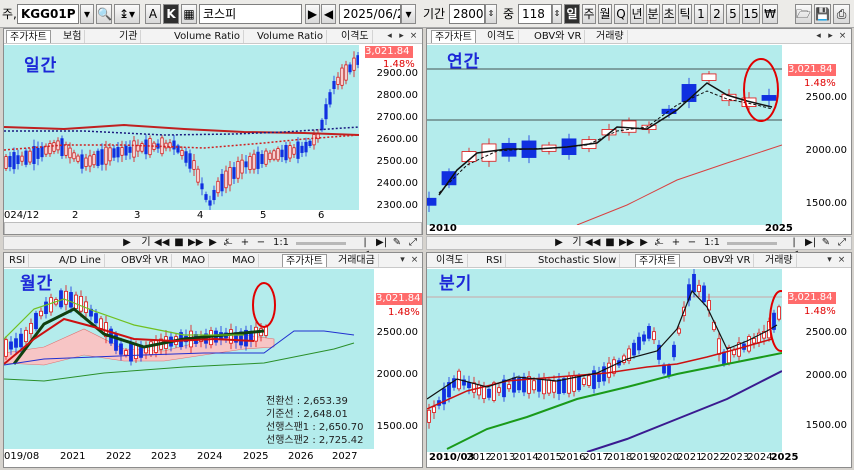 This screenshot has height=470, width=854. I want to click on monthly-tab-menu-icon: ▾, so click(402, 260).